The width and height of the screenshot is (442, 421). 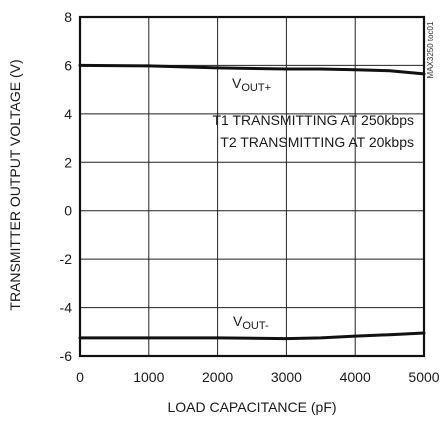 What do you see at coordinates (258, 377) in the screenshot?
I see `x-tick-labels: 0 1000 2000 3000 4000 5000` at bounding box center [258, 377].